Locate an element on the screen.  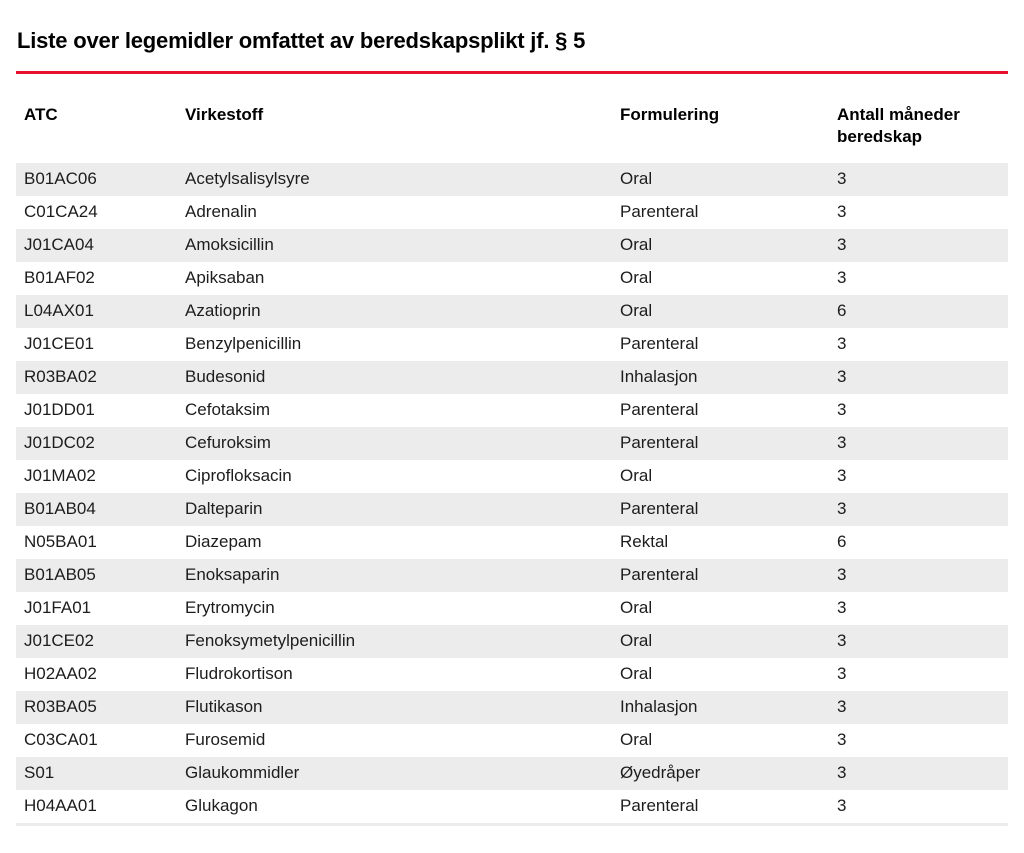
table-cell-atc: J01FA01 is located at coordinates (58, 608).